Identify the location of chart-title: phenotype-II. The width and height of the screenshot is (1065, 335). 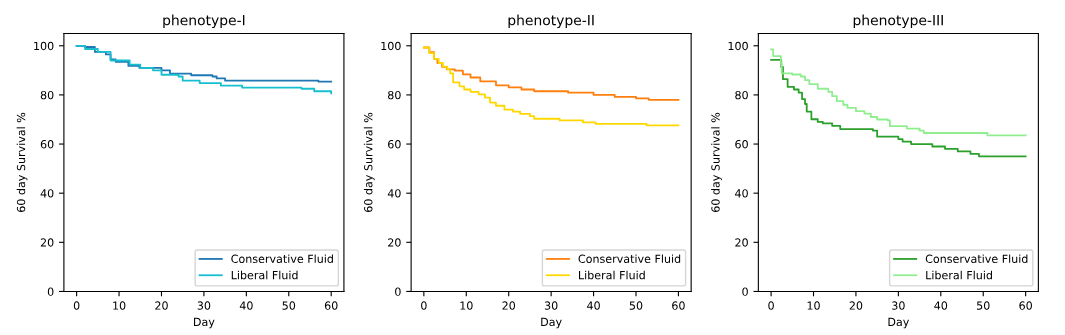
(551, 21).